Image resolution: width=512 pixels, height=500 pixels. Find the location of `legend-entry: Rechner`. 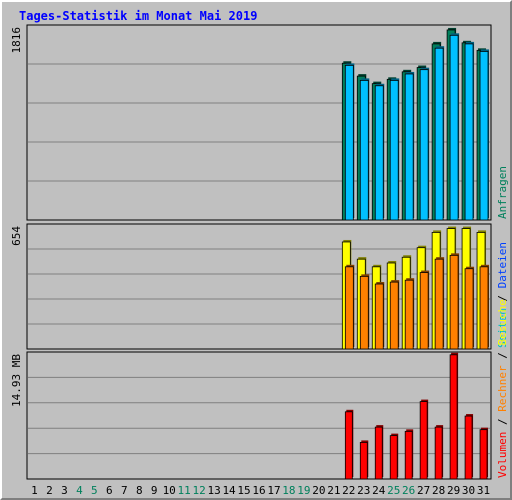

legend-entry: Rechner is located at coordinates (502, 388).